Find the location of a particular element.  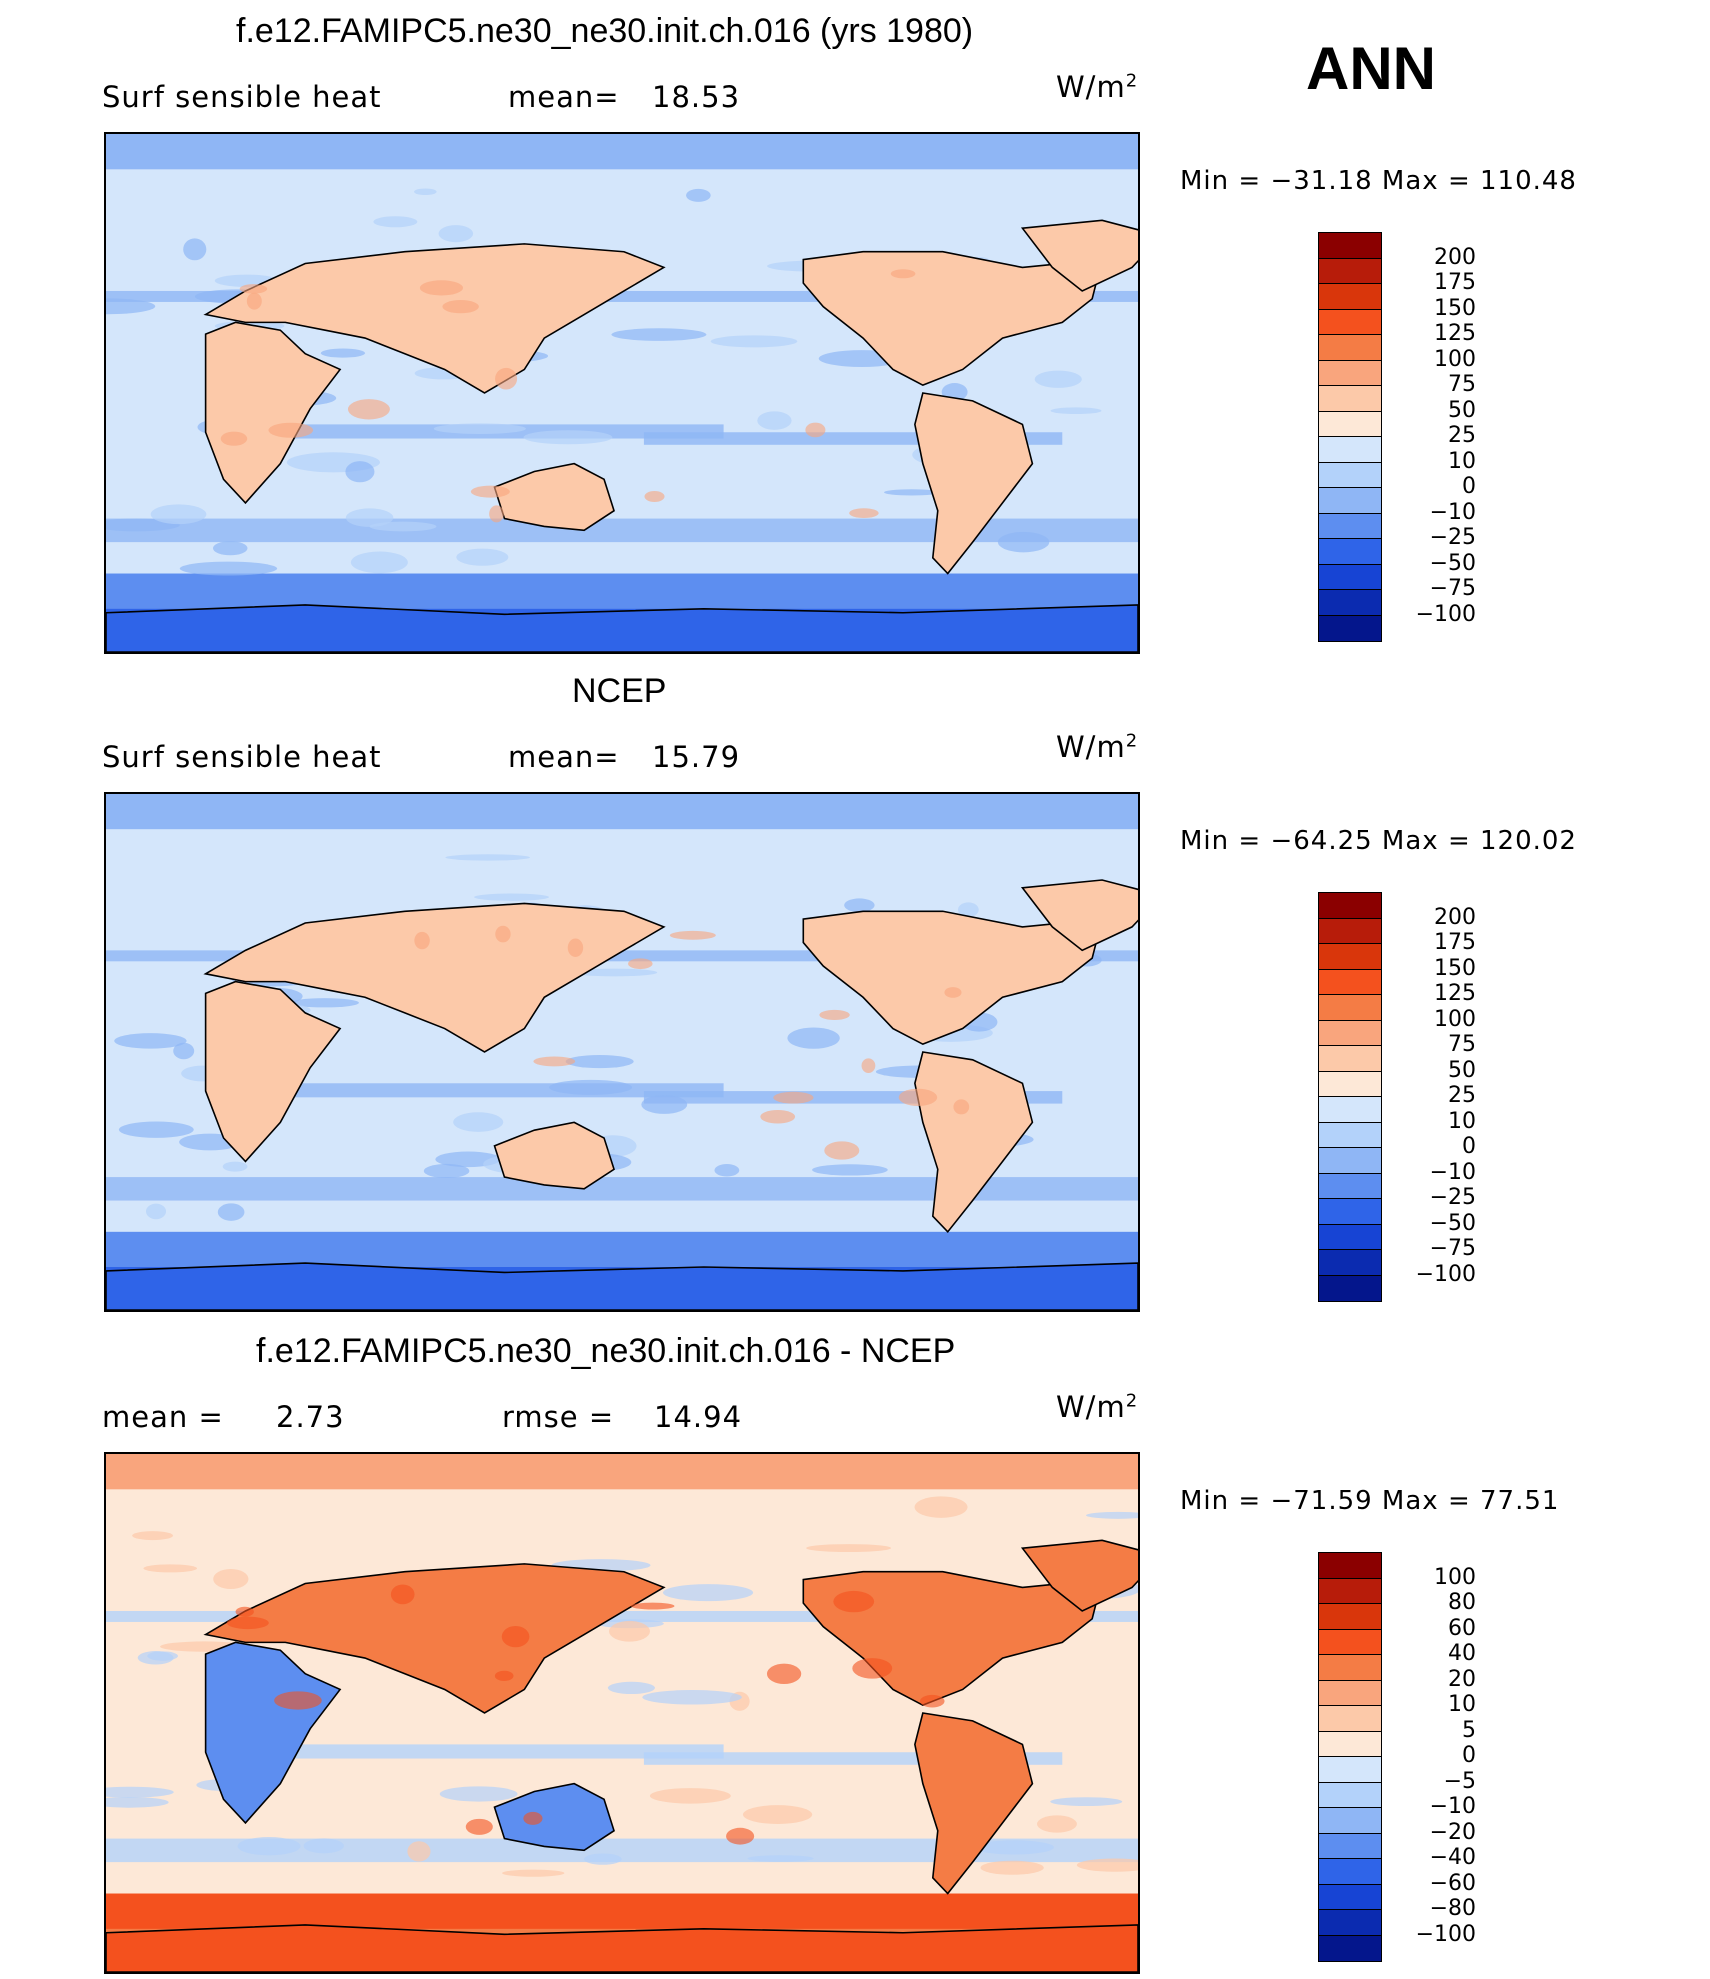

variable-label-model: Surf sensible heat is located at coordinates (242, 97).